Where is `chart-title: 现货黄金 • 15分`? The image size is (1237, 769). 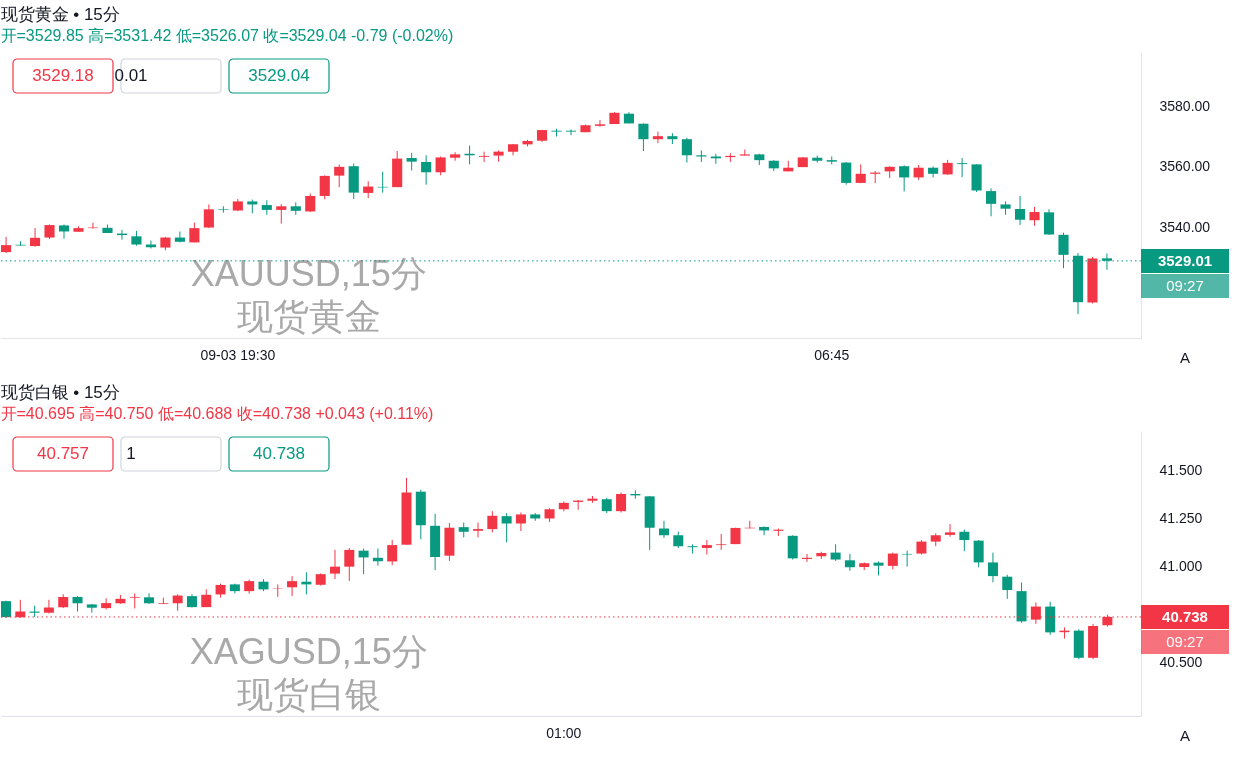 chart-title: 现货黄金 • 15分 is located at coordinates (60, 14).